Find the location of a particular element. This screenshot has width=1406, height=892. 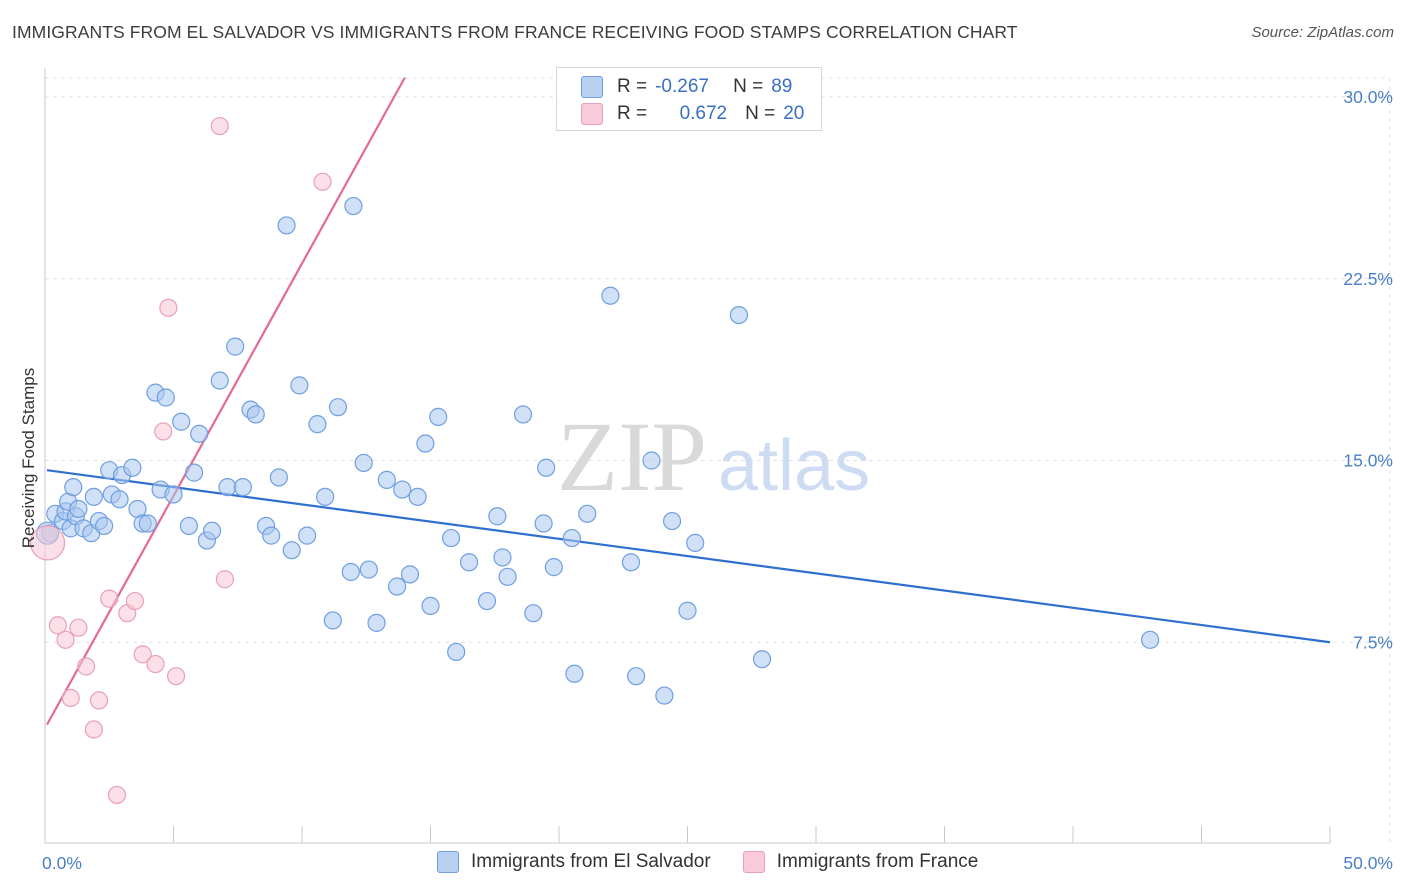

legend-swatch-blue is located at coordinates (592, 87).